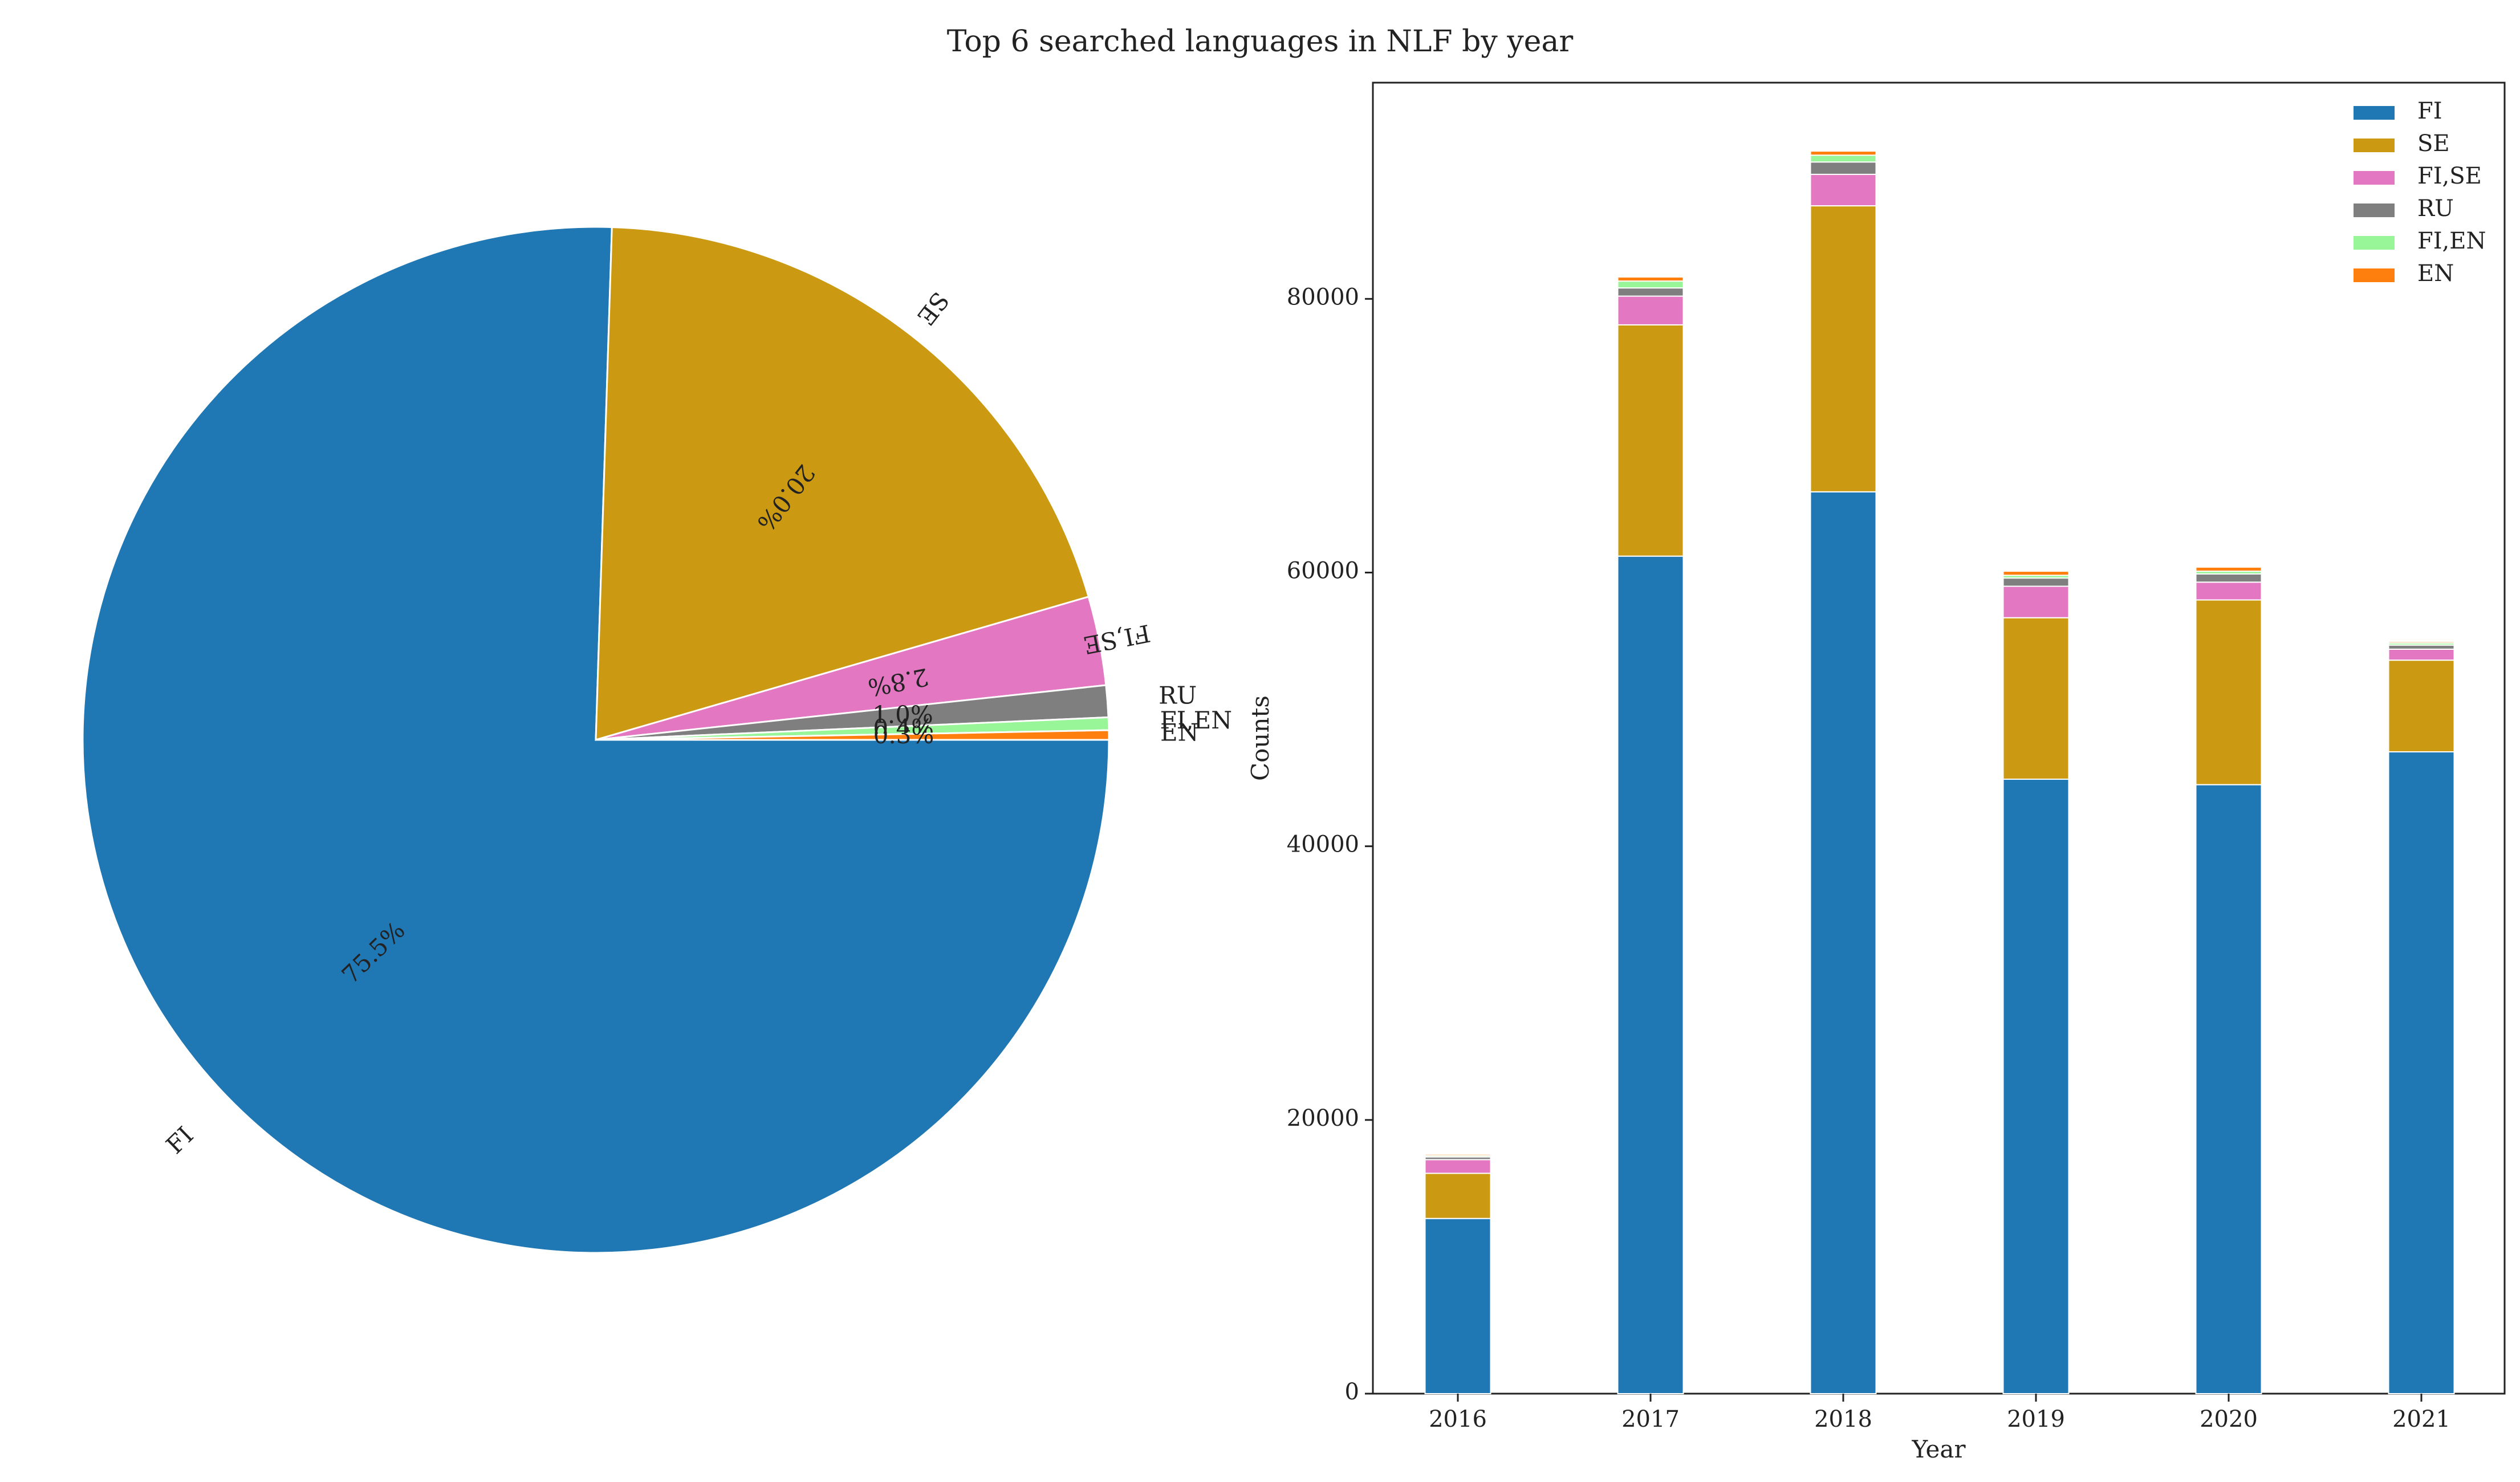  I want to click on bar-2020-en, so click(2228, 569).